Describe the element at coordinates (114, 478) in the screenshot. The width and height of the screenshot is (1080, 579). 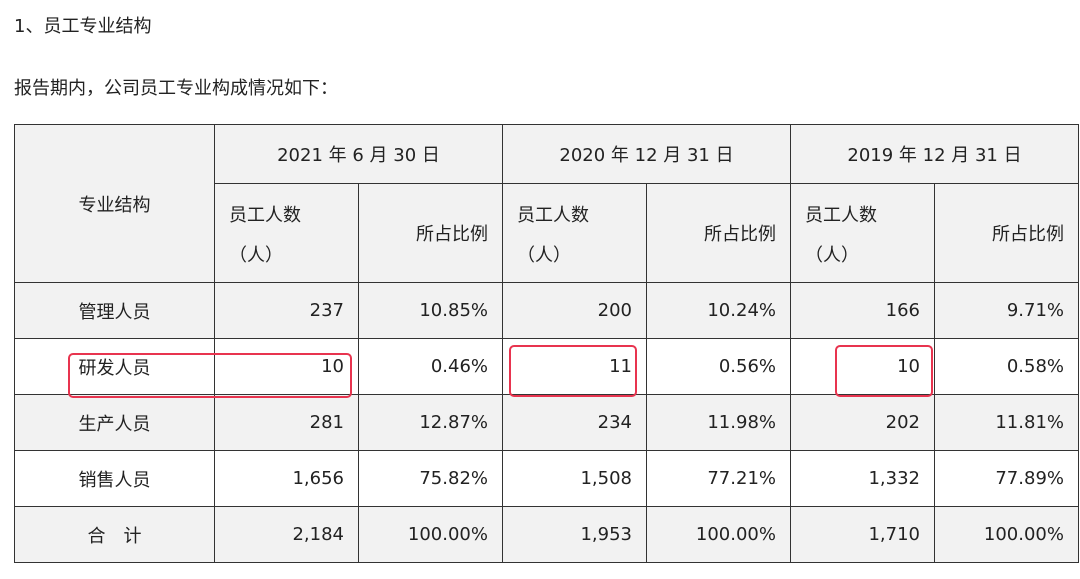
I see `row-category: 销售人员` at that location.